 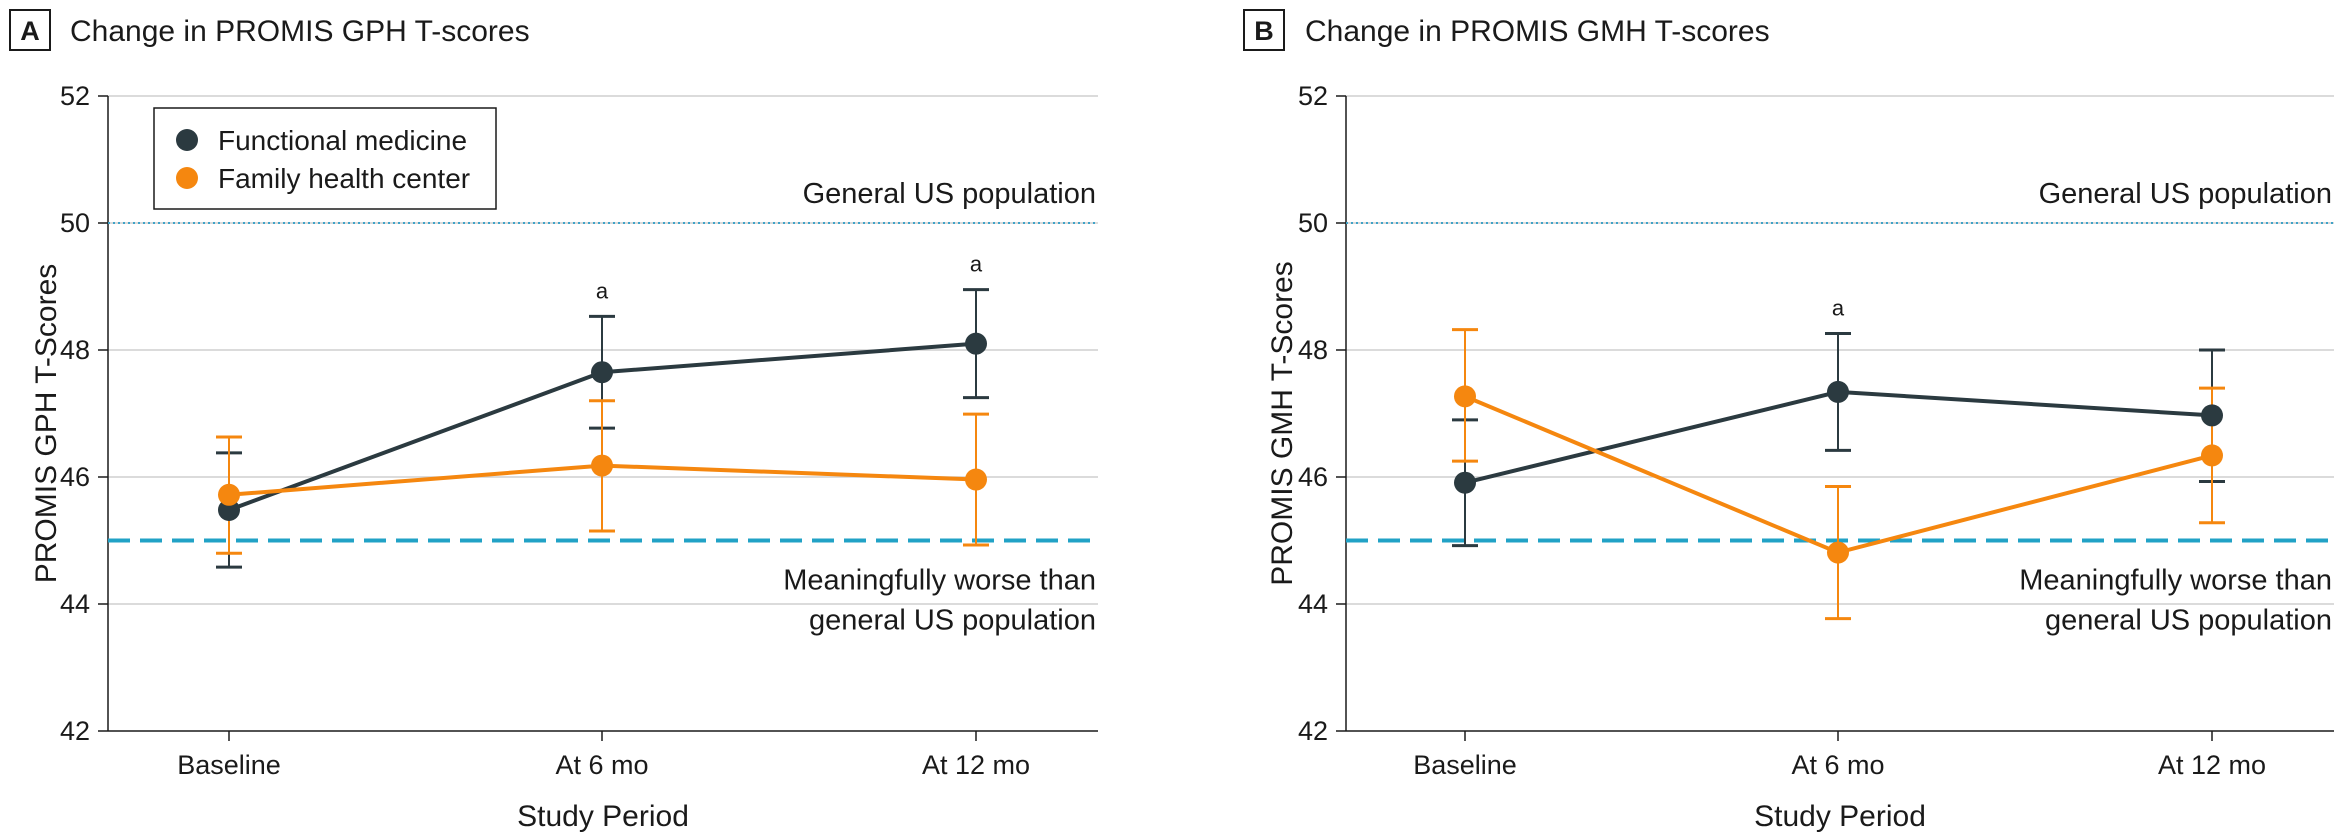 I want to click on y-axis-label: PROMIS GPH T-Scores, so click(x=46, y=424).